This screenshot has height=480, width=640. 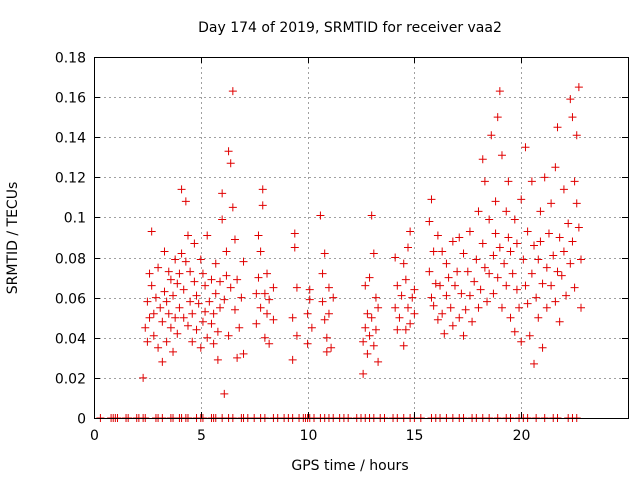 I want to click on y-tick-label: 0.02, so click(x=70, y=380).